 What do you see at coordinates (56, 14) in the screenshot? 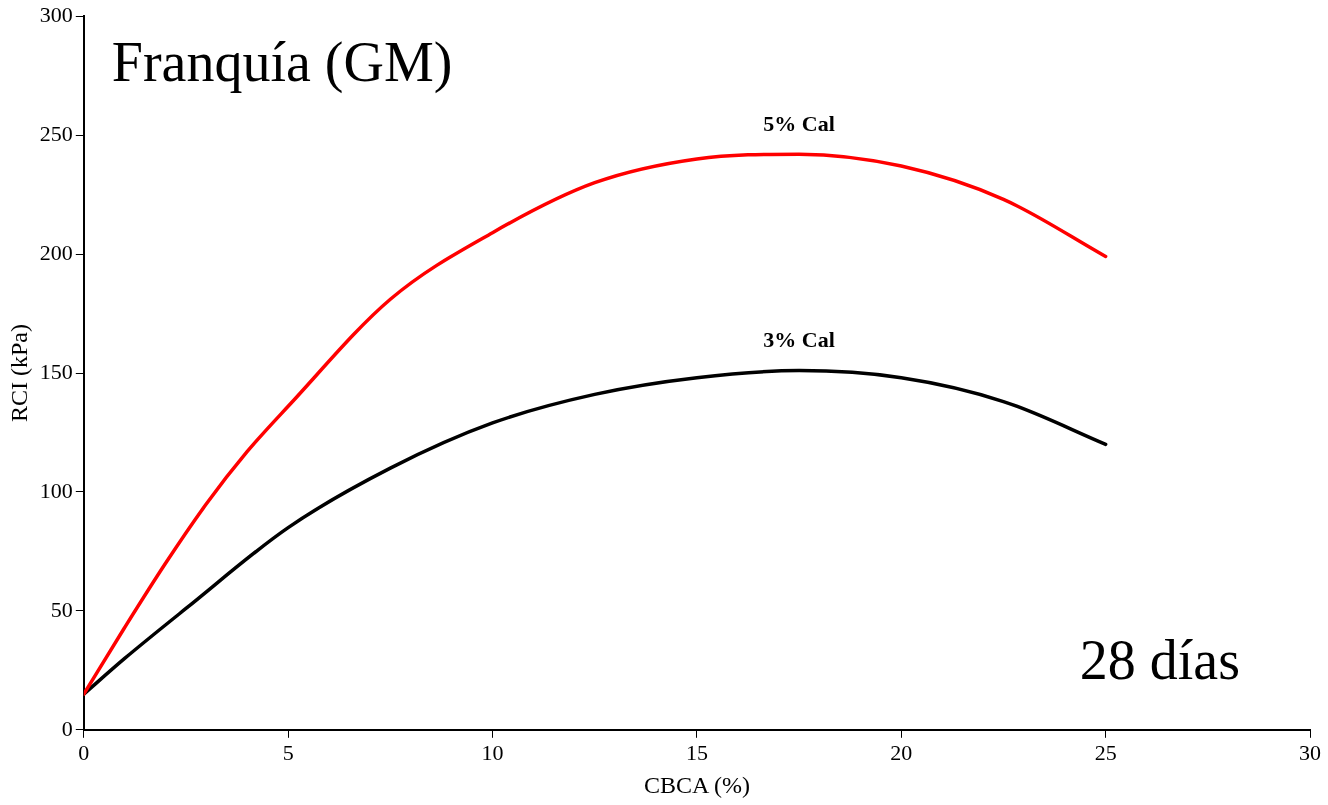
I see `y-tick-label: 300` at bounding box center [56, 14].